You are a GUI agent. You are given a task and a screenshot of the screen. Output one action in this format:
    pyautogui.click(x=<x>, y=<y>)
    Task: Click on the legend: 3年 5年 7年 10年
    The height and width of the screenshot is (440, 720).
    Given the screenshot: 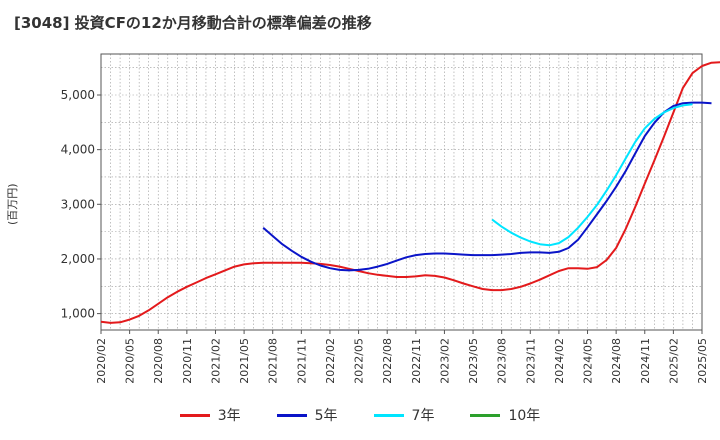 What is the action you would take?
    pyautogui.click(x=360, y=415)
    